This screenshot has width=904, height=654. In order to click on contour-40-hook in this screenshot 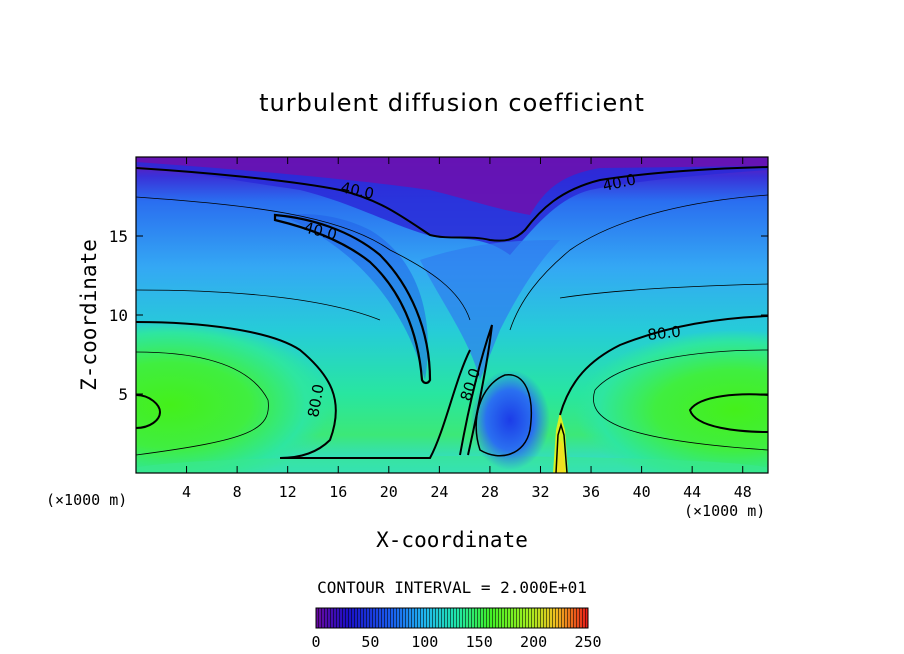, I will do `click(352, 299)`.